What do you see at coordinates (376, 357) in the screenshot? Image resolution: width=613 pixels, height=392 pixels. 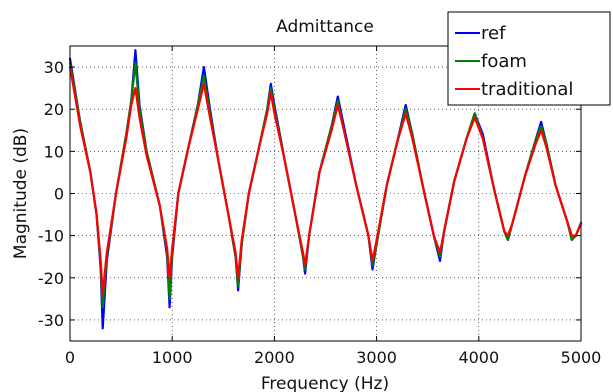 I see `x-tick-label: 3000` at bounding box center [376, 357].